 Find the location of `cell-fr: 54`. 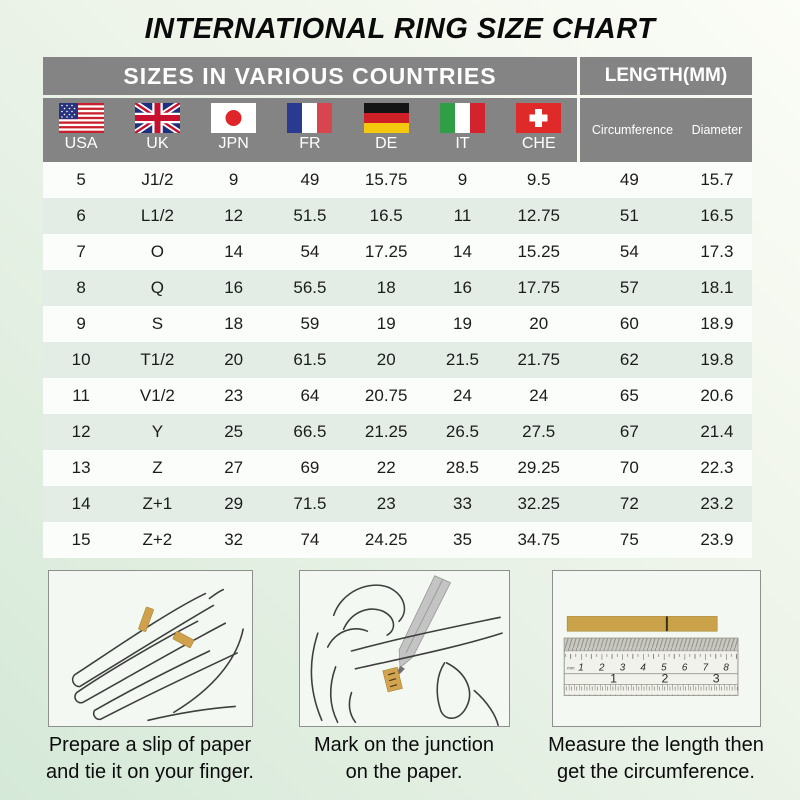

cell-fr: 54 is located at coordinates (310, 251).